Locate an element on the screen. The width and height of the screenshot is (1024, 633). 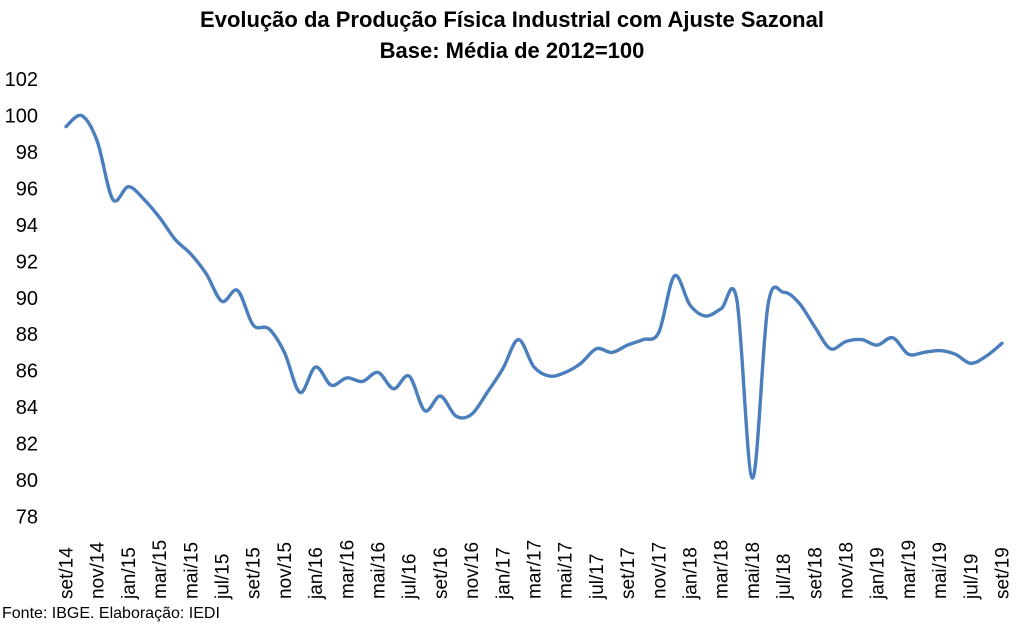
x-axis-label: mar/17 is located at coordinates (535, 569).